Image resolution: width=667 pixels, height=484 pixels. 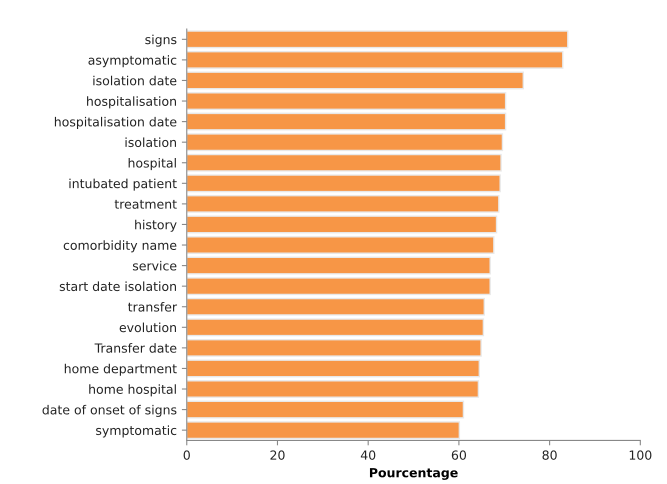 What do you see at coordinates (277, 455) in the screenshot?
I see `x-tick-label: 20` at bounding box center [277, 455].